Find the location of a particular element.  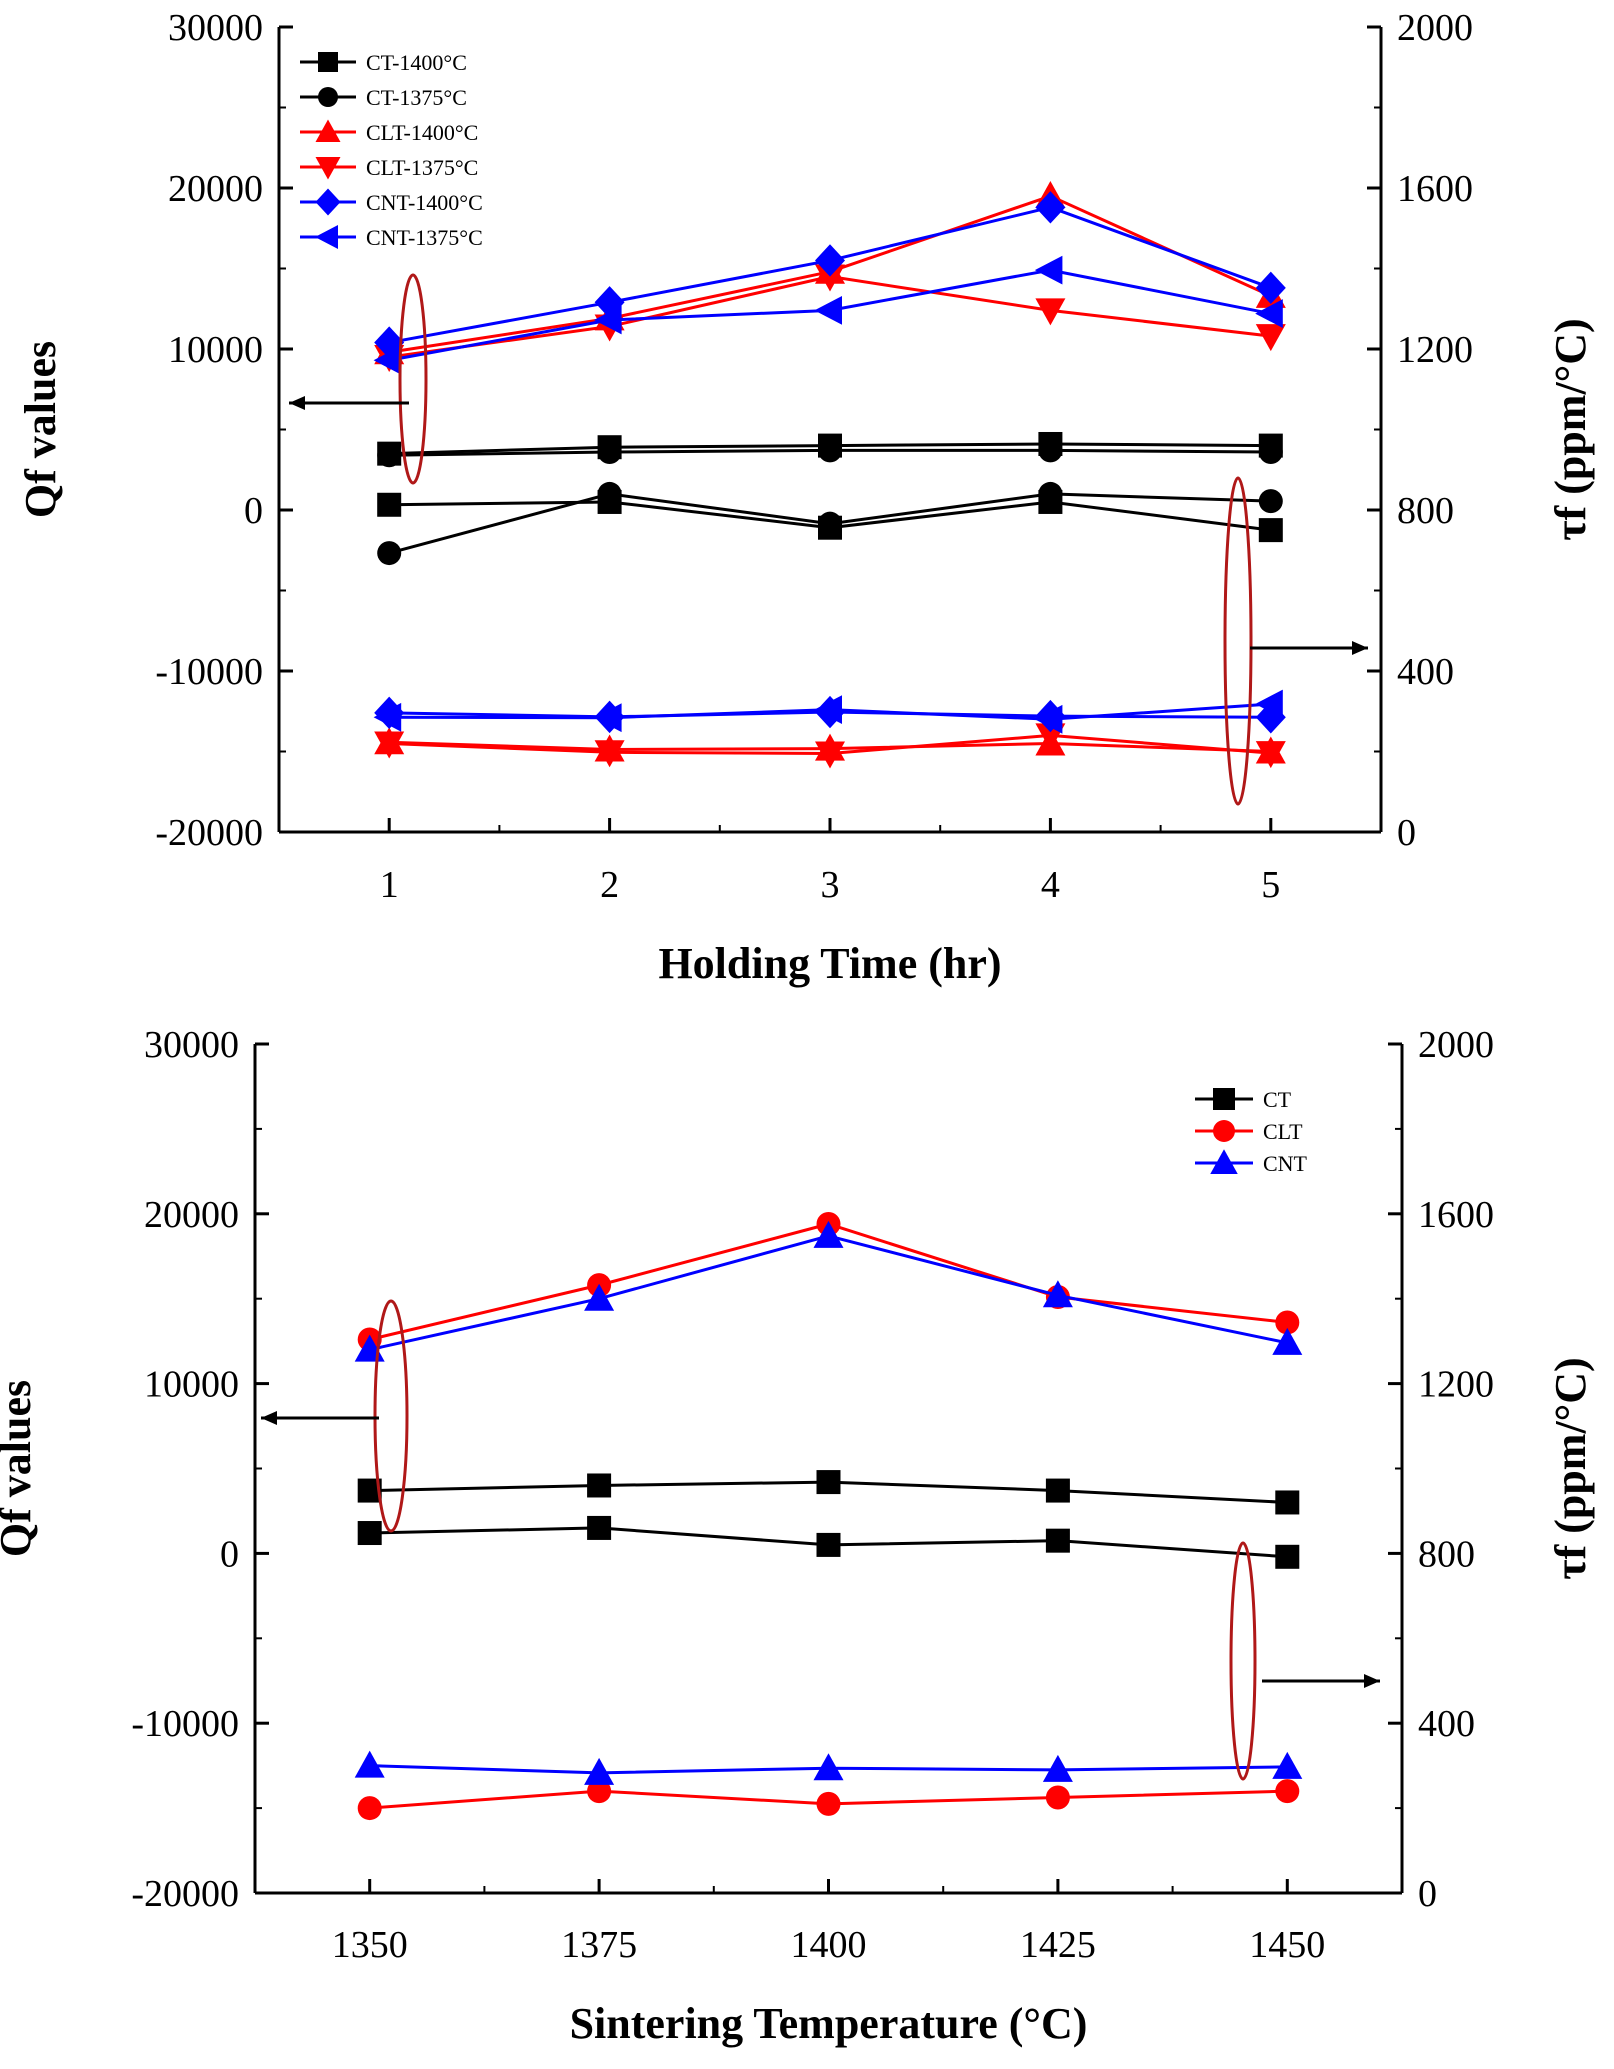

x-axis-title: Holding Time (hr) is located at coordinates (829, 963).